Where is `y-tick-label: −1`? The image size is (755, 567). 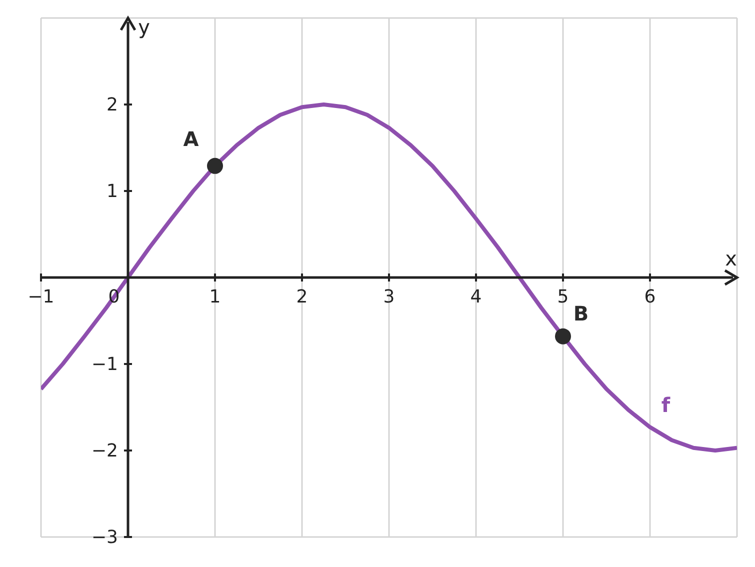 y-tick-label: −1 is located at coordinates (104, 364).